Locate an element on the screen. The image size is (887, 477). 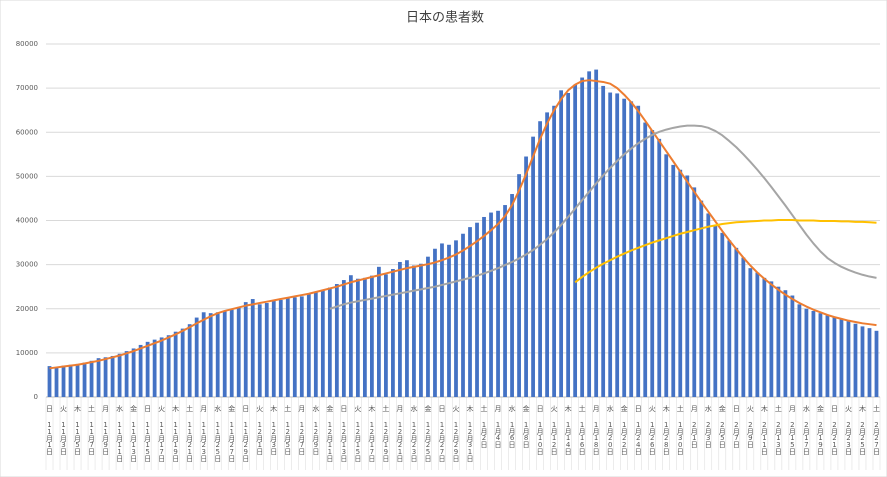
x-tick-label: 12月7日 is located at coordinates (302, 438).